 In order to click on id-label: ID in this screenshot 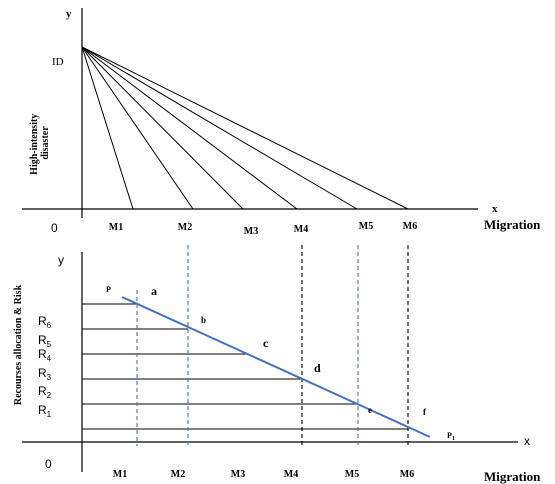, I will do `click(58, 62)`.